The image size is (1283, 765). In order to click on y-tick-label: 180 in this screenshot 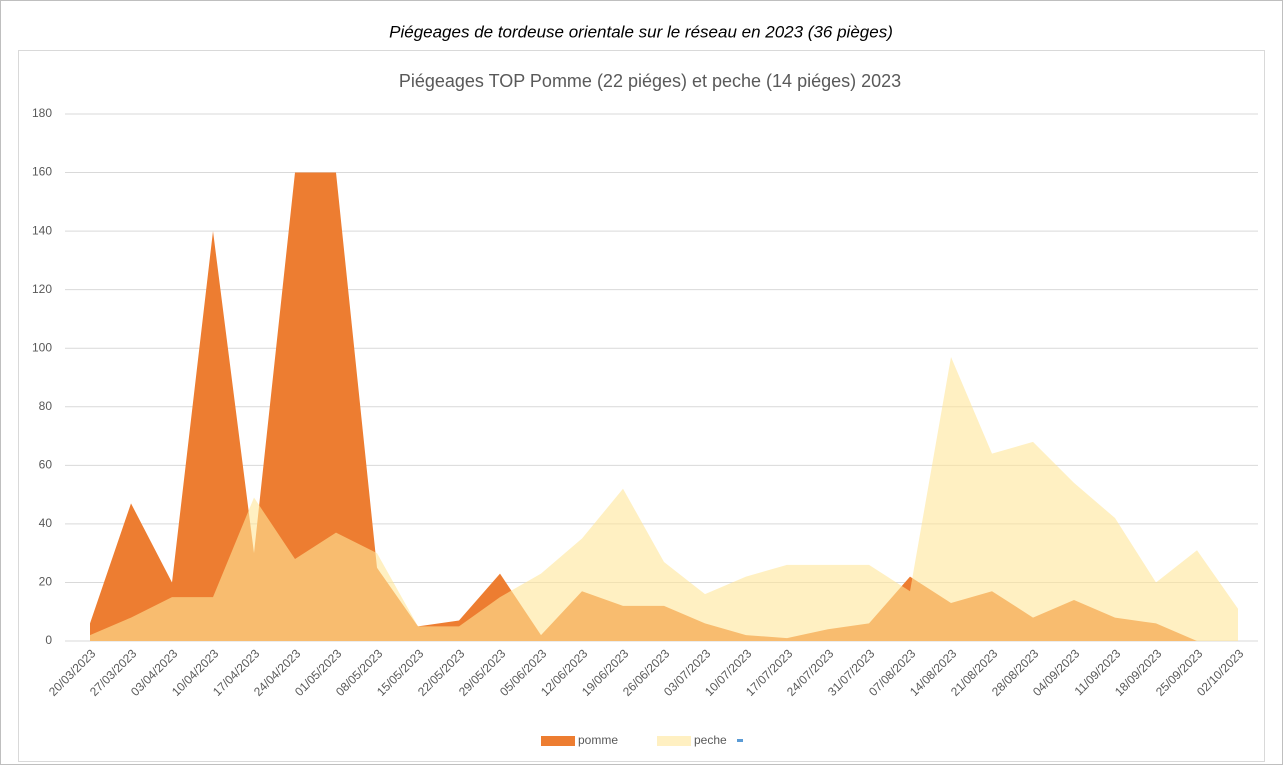, I will do `click(42, 113)`.